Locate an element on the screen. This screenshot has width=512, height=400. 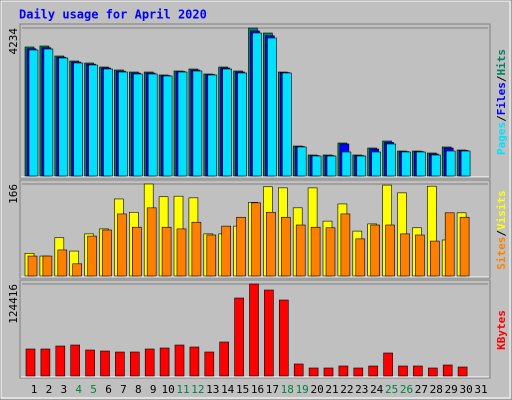
x-tick-label: 1 is located at coordinates (34, 389).